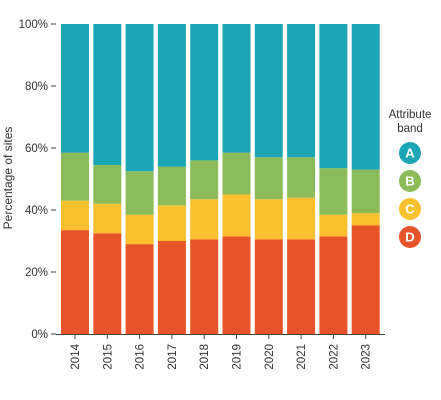 The image size is (441, 400). I want to click on legend-label-C: C, so click(410, 209).